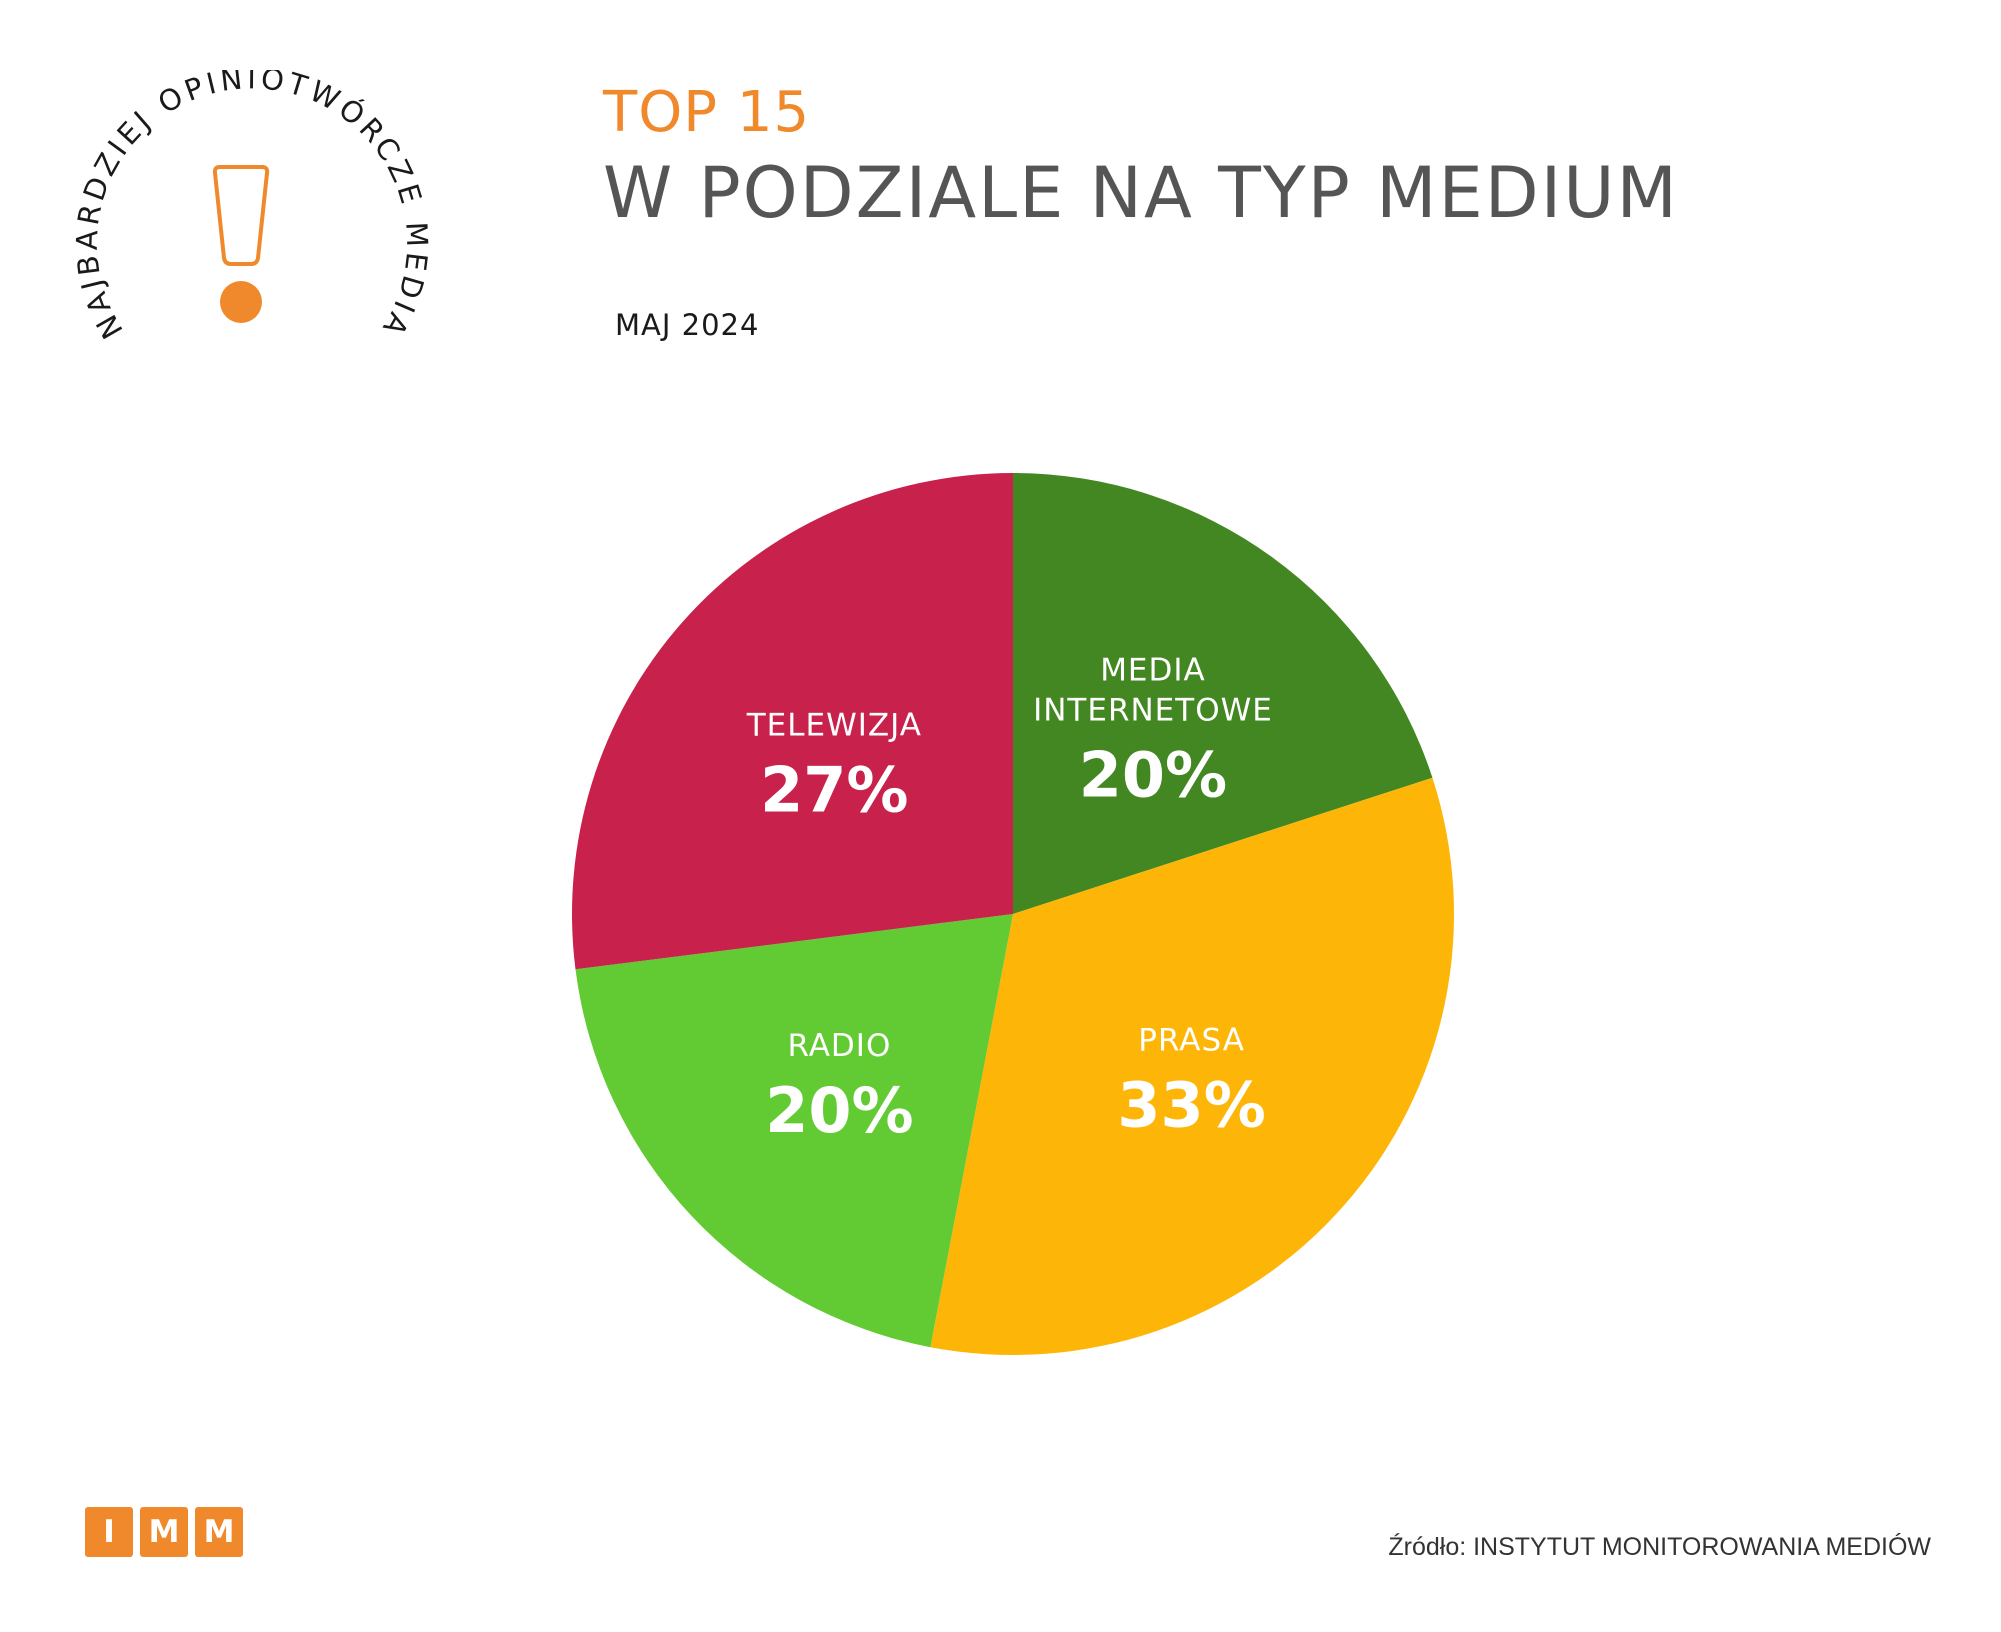 The width and height of the screenshot is (2001, 1632). What do you see at coordinates (834, 790) in the screenshot?
I see `slice-percent-label: 27%` at bounding box center [834, 790].